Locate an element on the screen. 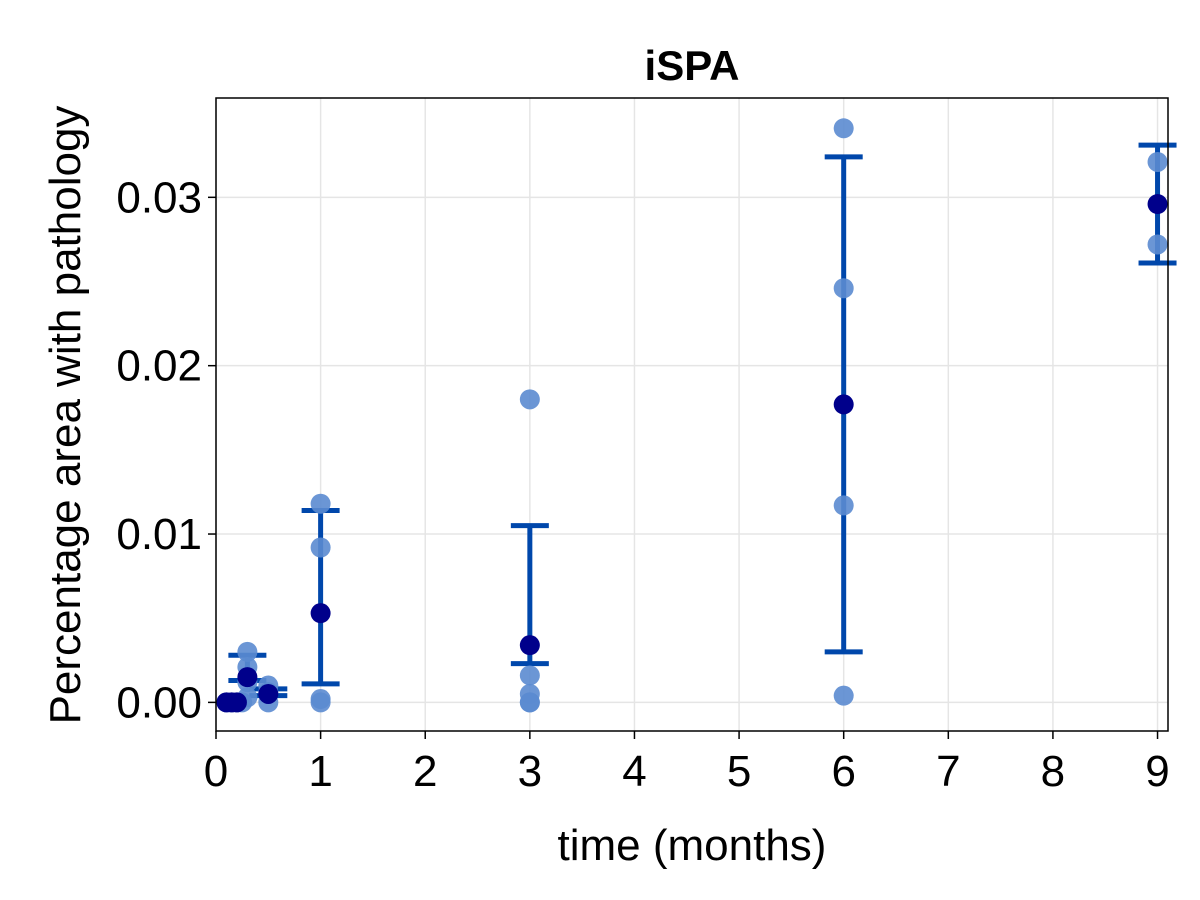 The width and height of the screenshot is (1200, 900). x-tick-label: 8 is located at coordinates (1053, 771).